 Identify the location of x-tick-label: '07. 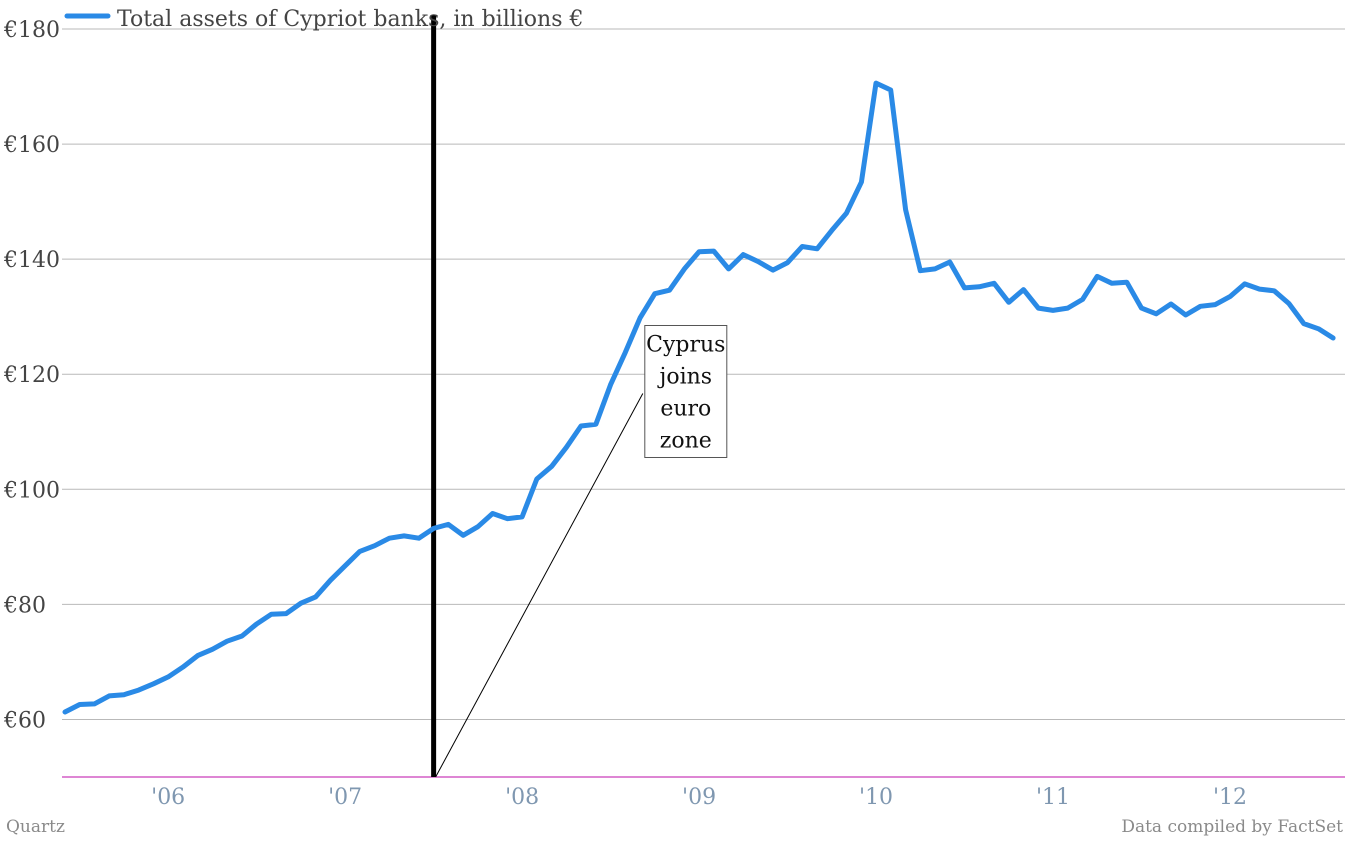
(345, 797).